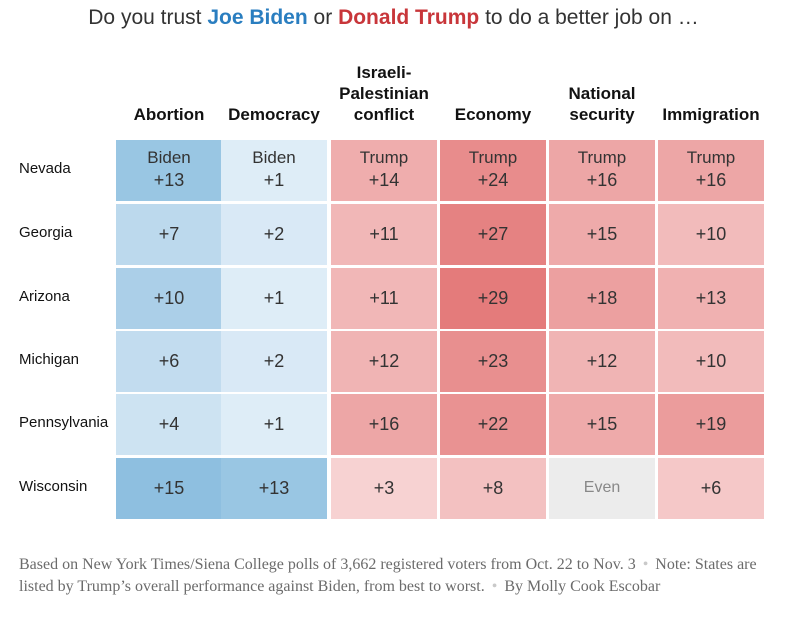  Describe the element at coordinates (64, 422) in the screenshot. I see `row-label: Pennsylvania` at that location.